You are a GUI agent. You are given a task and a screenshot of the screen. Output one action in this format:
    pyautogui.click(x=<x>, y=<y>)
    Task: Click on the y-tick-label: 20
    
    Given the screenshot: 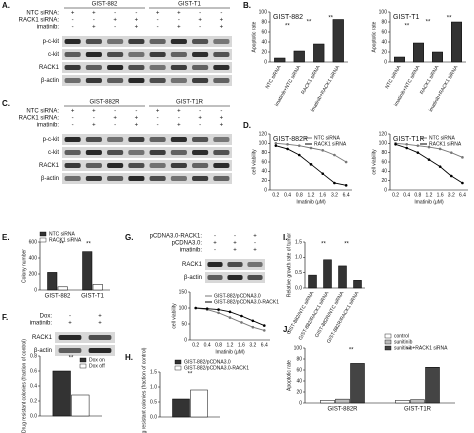 What is the action you would take?
    pyautogui.click(x=384, y=52)
    